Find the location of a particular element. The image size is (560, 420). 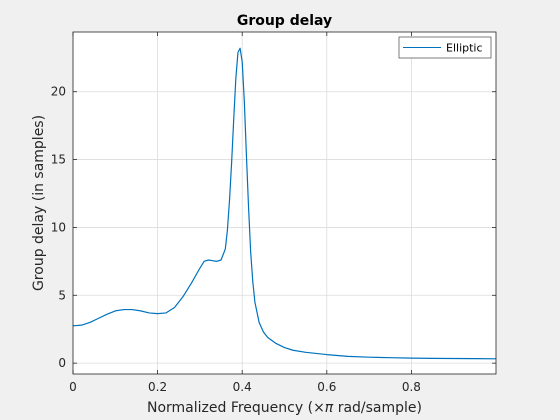

y-tick-label: 20 is located at coordinates (58, 92).